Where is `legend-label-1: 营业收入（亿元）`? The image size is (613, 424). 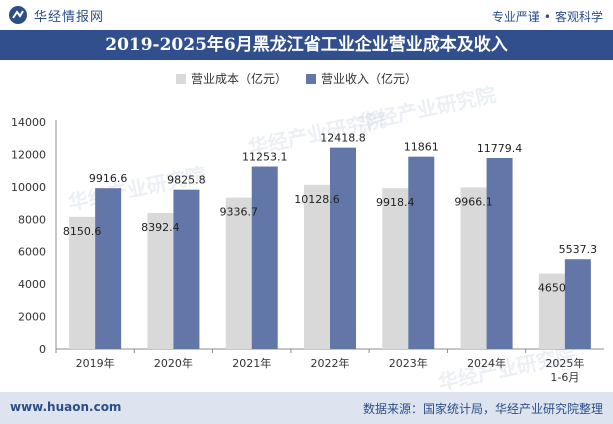
legend-label-1: 营业收入（亿元） is located at coordinates (369, 78).